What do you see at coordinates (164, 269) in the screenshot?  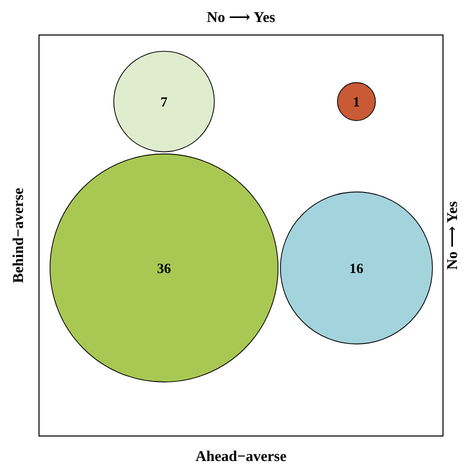 I see `data-label: 36` at bounding box center [164, 269].